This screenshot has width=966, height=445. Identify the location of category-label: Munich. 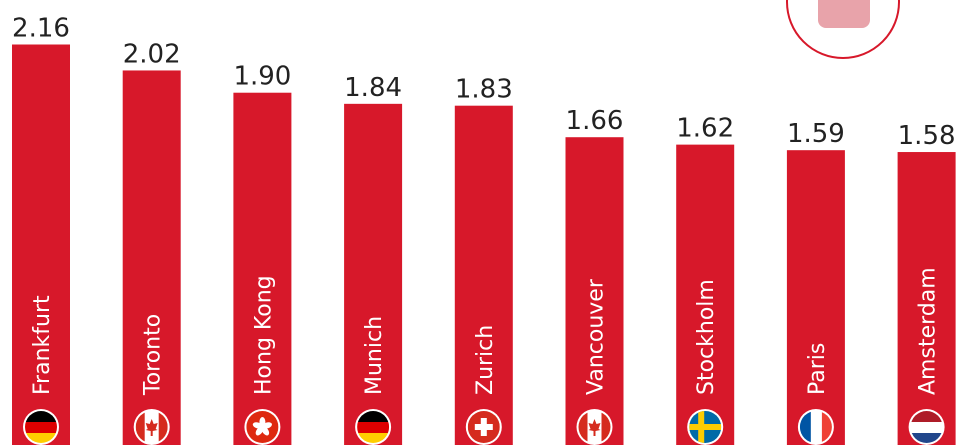
(374, 355).